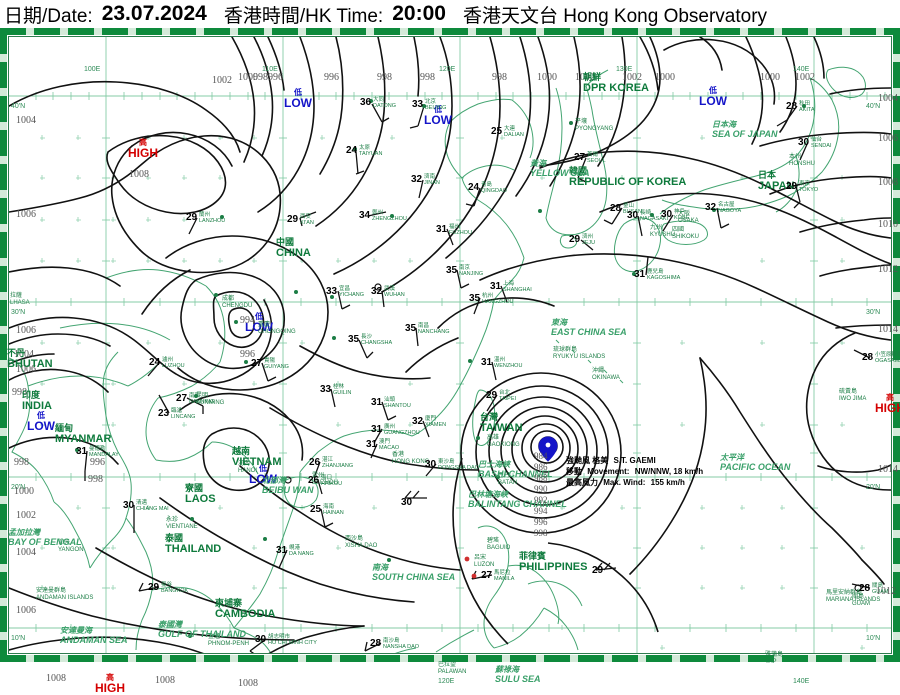 The image size is (900, 695). Describe the element at coordinates (200, 499) in the screenshot. I see `region-label-en: LAOS` at that location.